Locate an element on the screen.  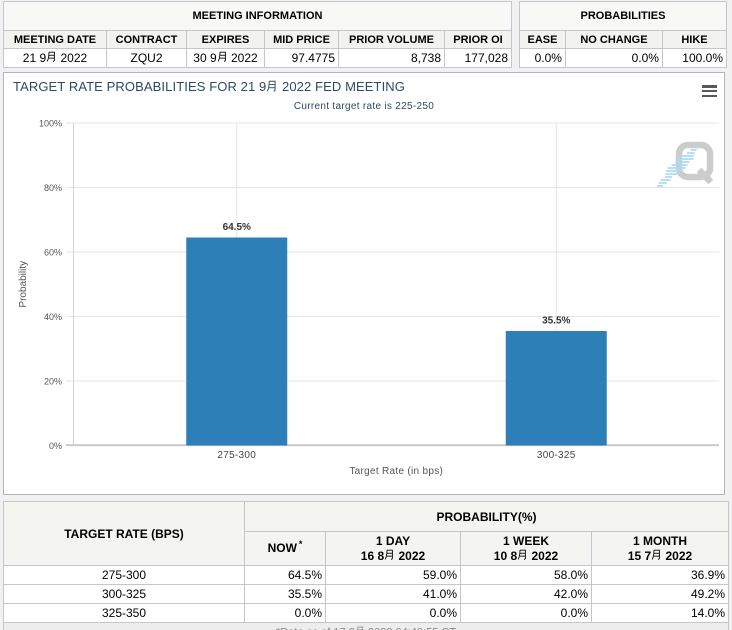
rate-275-300-label: 275-300 is located at coordinates (124, 575).